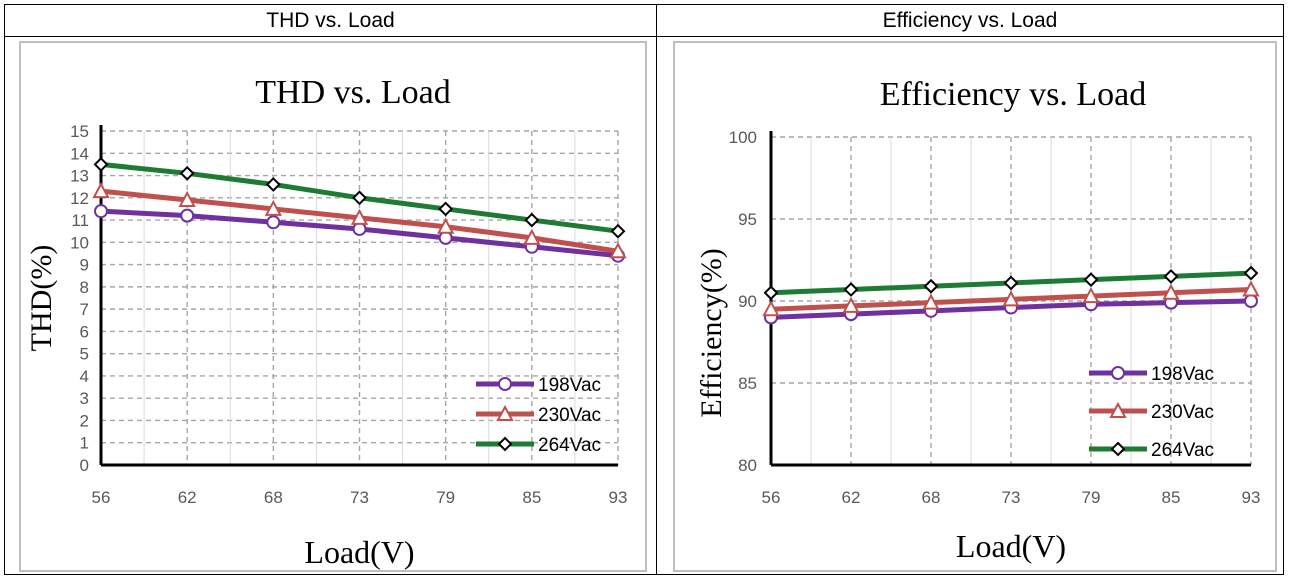  Describe the element at coordinates (84, 443) in the screenshot. I see `y-tick-label: 1` at that location.